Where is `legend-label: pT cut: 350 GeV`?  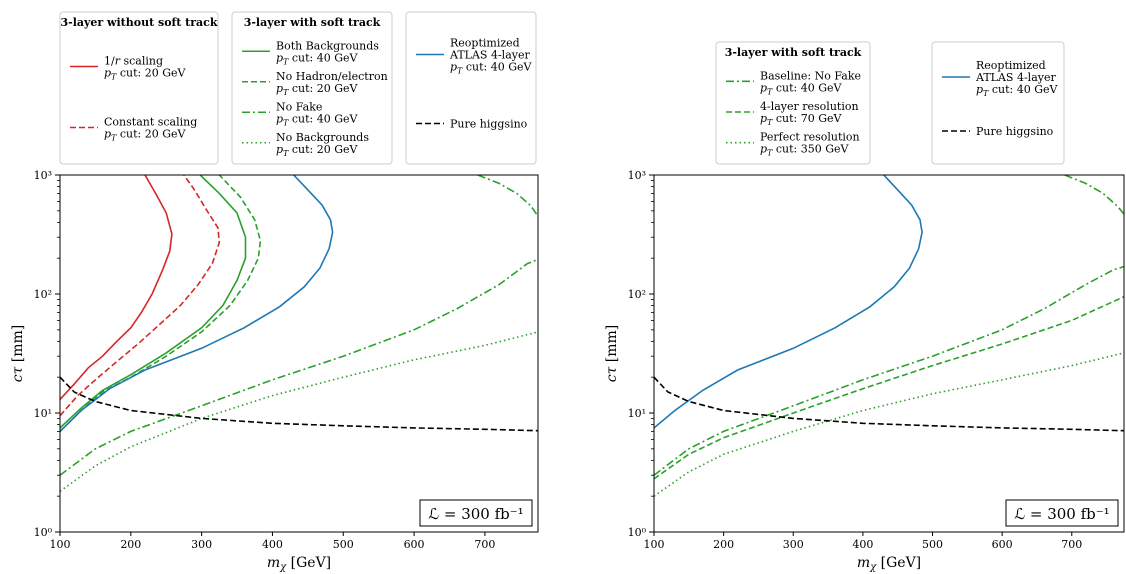 legend-label: pT cut: 350 GeV is located at coordinates (805, 150).